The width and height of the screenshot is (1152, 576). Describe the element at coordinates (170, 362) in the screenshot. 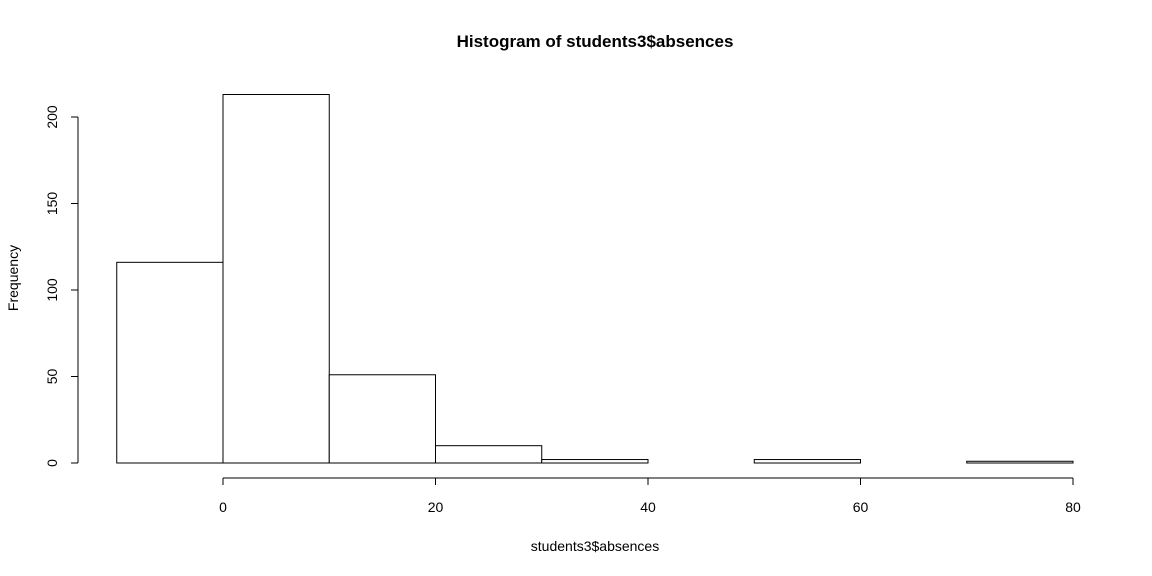

I see `histogram-bar--10-0` at that location.